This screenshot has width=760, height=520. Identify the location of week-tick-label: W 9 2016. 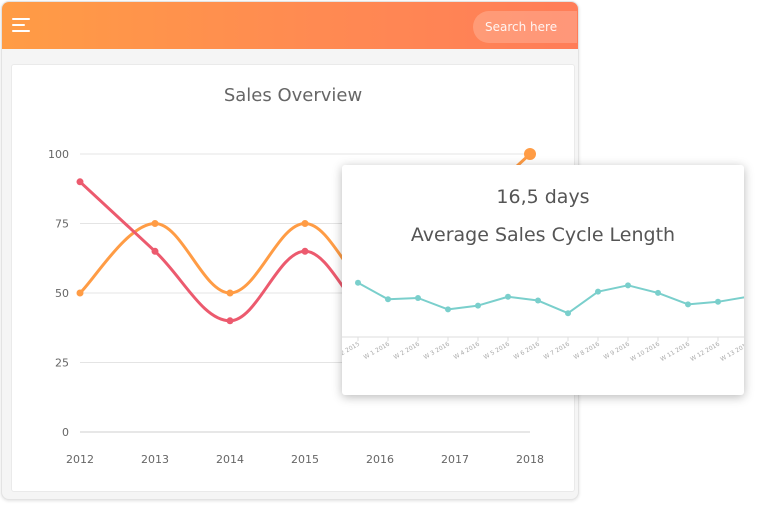
(617, 351).